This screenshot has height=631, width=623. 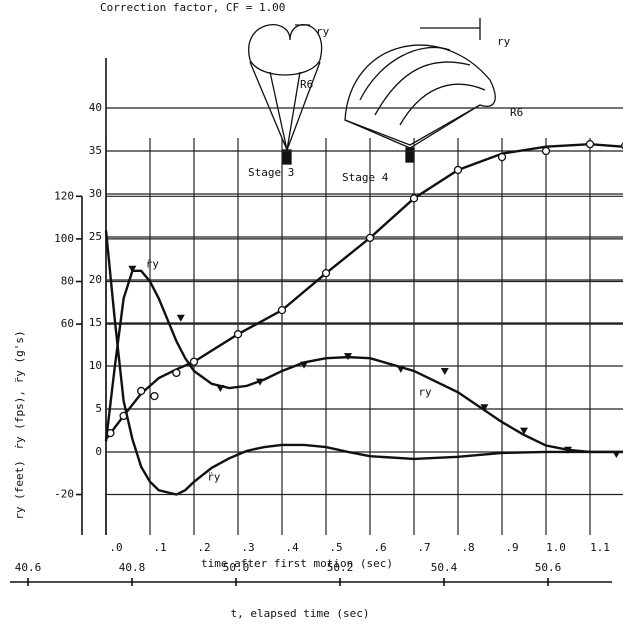 I want to click on canopy-stage4, so click(x=420, y=95).